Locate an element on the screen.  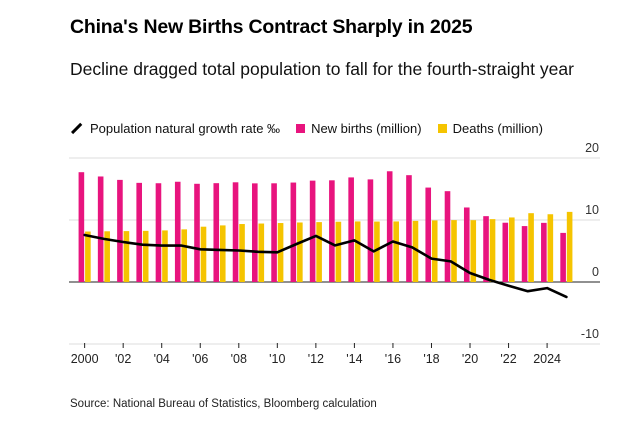
x-tick-label: '08 is located at coordinates (239, 359).